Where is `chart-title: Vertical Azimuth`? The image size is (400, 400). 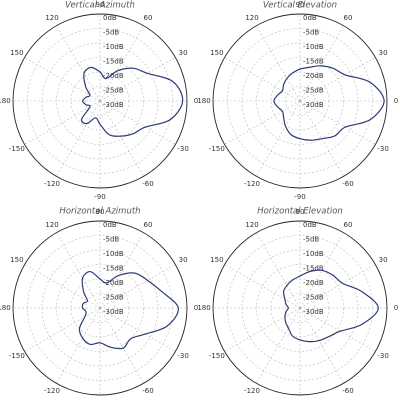 chart-title: Vertical Azimuth is located at coordinates (100, 6).